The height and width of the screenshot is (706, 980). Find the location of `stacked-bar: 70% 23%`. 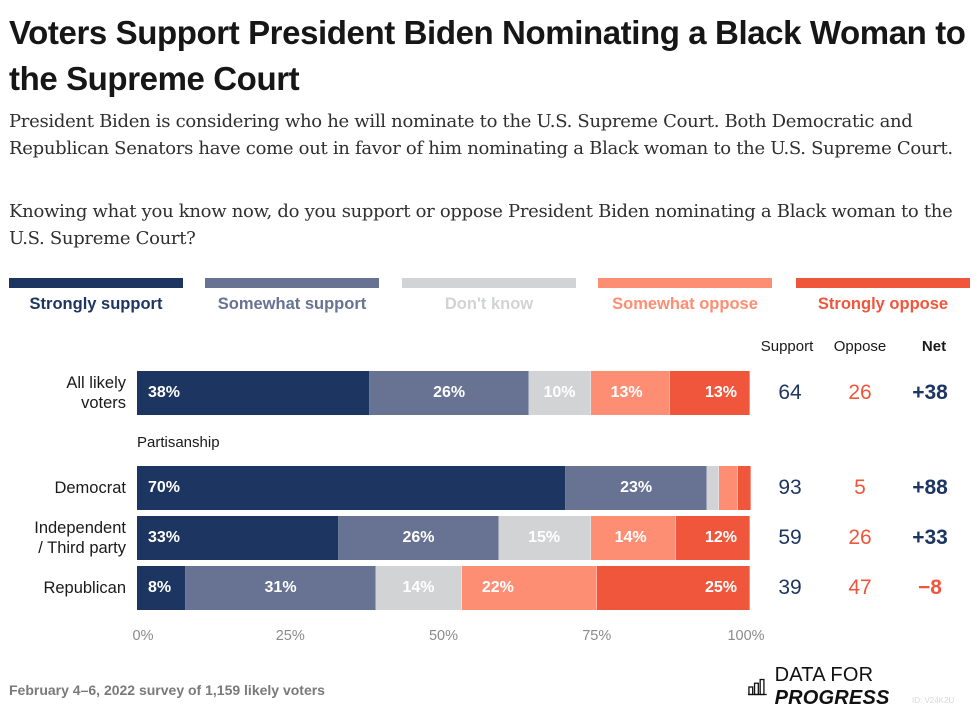

stacked-bar: 70% 23% is located at coordinates (444, 488).